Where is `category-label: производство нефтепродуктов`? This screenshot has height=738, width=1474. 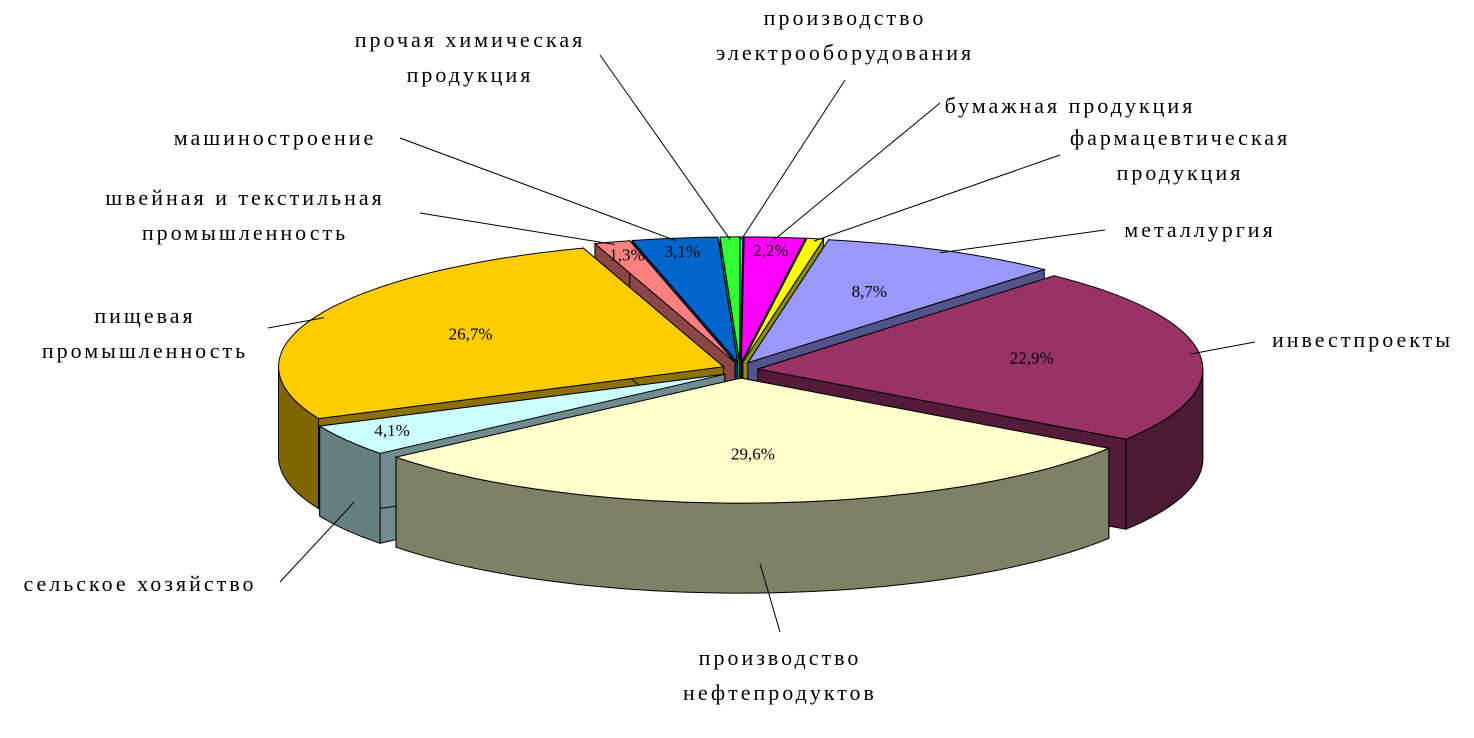
category-label: производство нефтепродуктов is located at coordinates (780, 675).